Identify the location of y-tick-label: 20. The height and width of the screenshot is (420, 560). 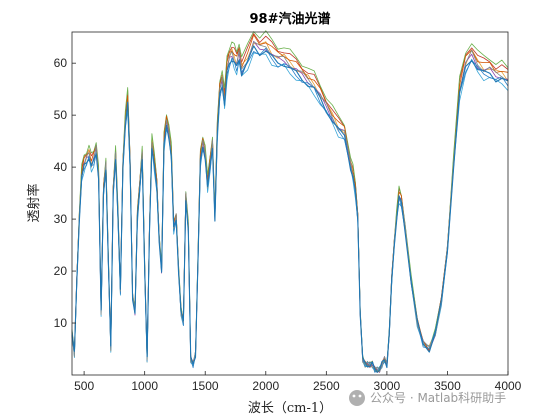
(61, 271).